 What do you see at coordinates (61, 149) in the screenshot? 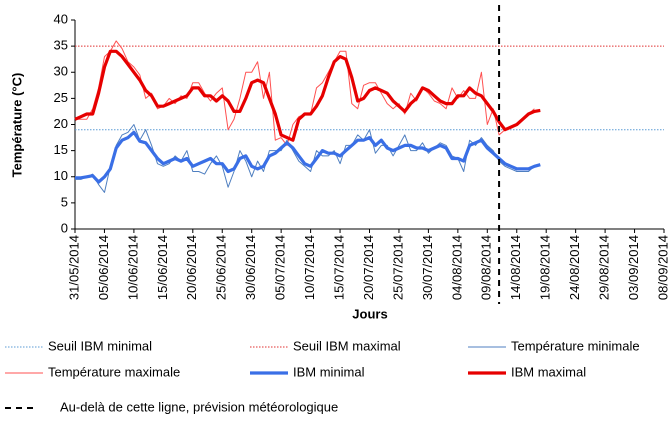
I see `y-tick-label: 15` at bounding box center [61, 149].